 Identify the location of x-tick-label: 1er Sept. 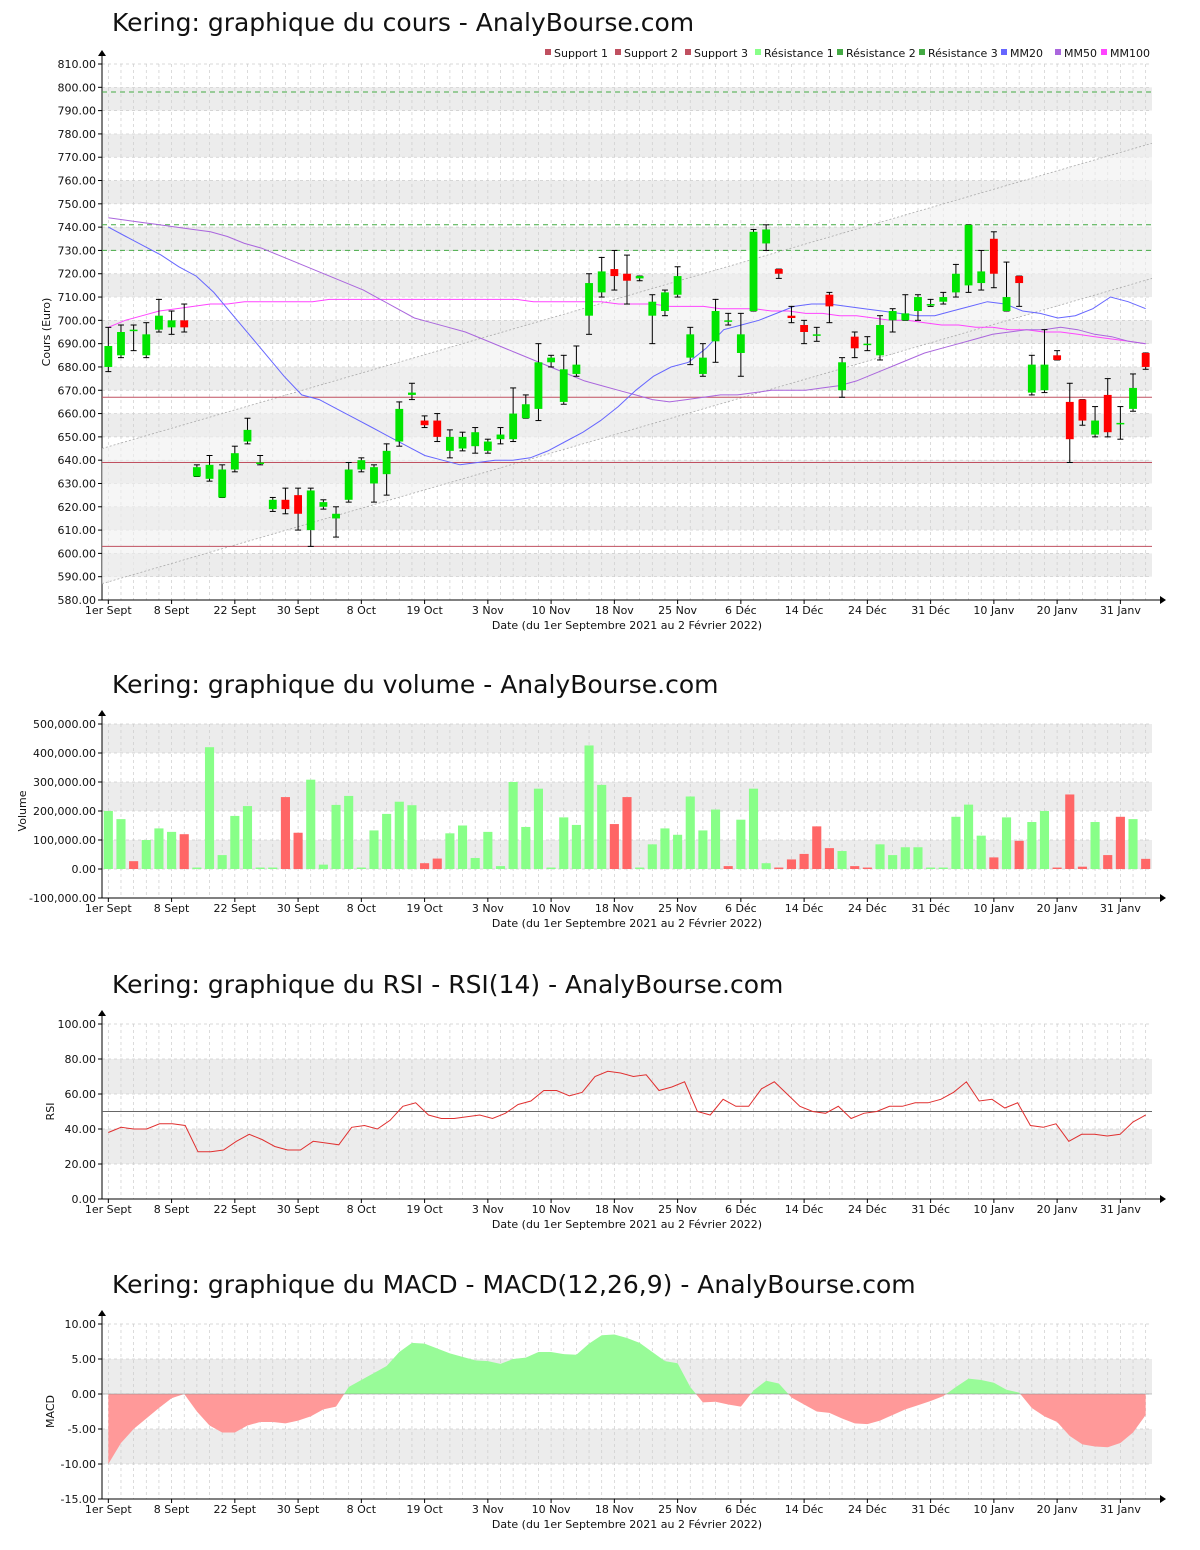
(109, 1509).